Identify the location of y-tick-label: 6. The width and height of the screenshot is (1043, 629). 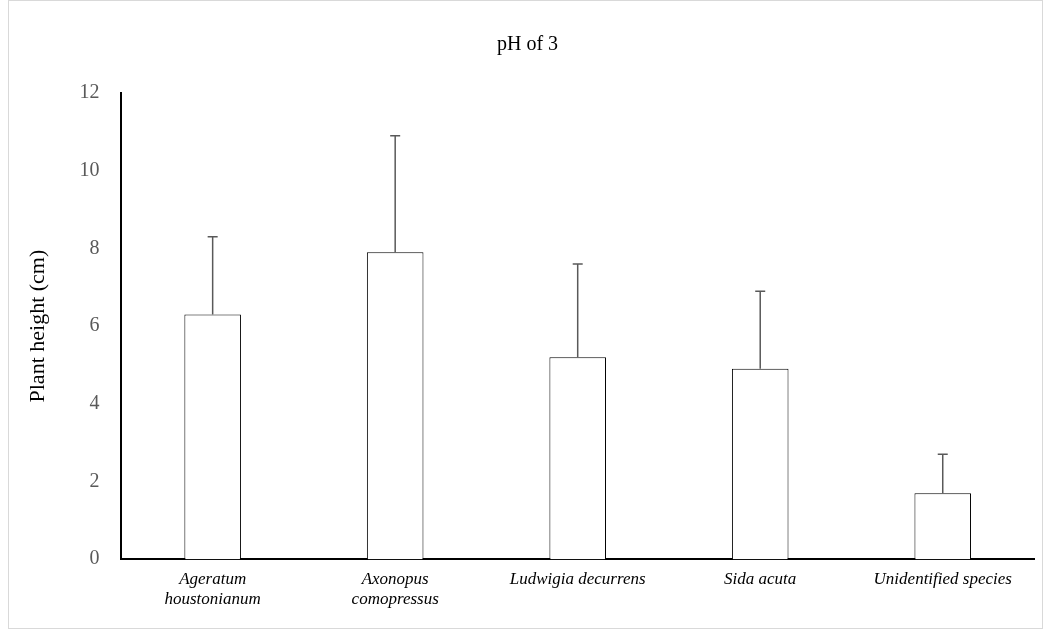
(94, 324).